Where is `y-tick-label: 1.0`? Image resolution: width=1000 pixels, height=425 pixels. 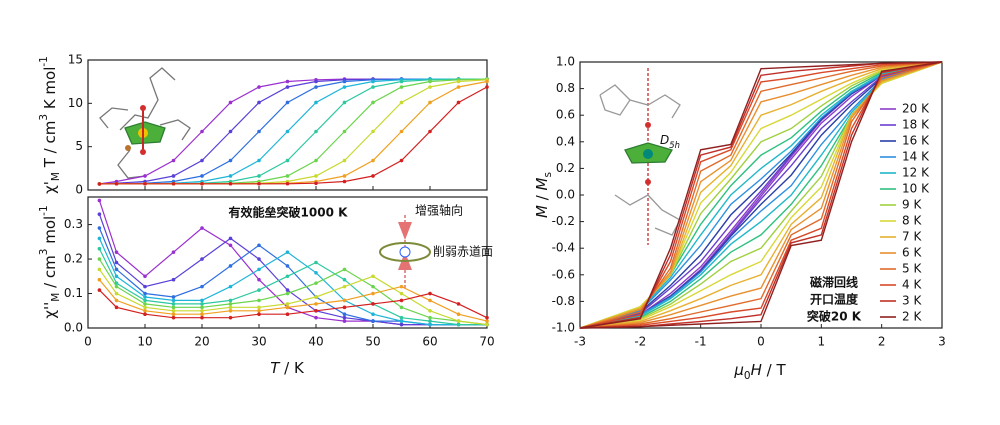 y-tick-label: 1.0 is located at coordinates (565, 62).